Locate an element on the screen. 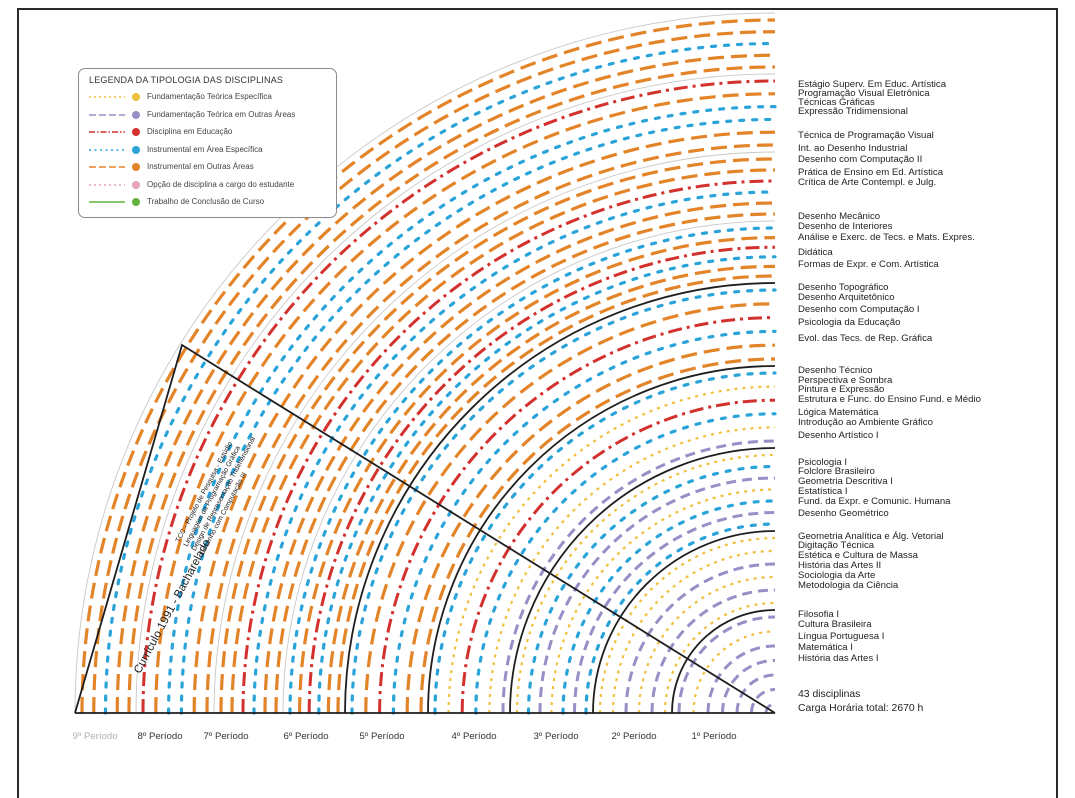 The width and height of the screenshot is (1075, 798). course-label: Expressão Tridimensional is located at coordinates (853, 111).